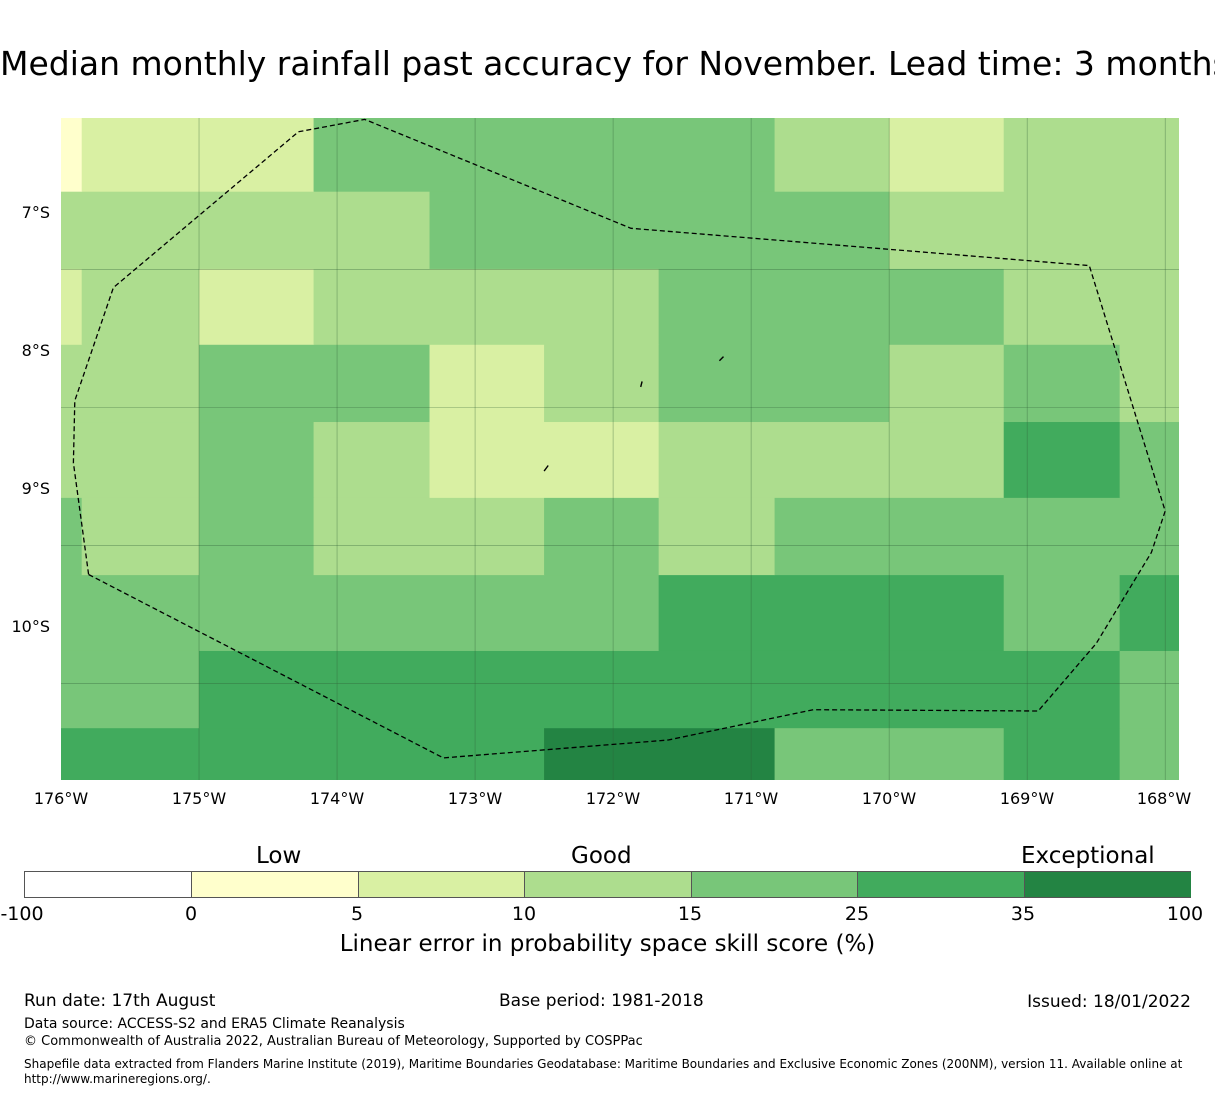 The height and width of the screenshot is (1095, 1215). What do you see at coordinates (1088, 856) in the screenshot?
I see `colorbar-category-exceptional: Exceptional` at bounding box center [1088, 856].